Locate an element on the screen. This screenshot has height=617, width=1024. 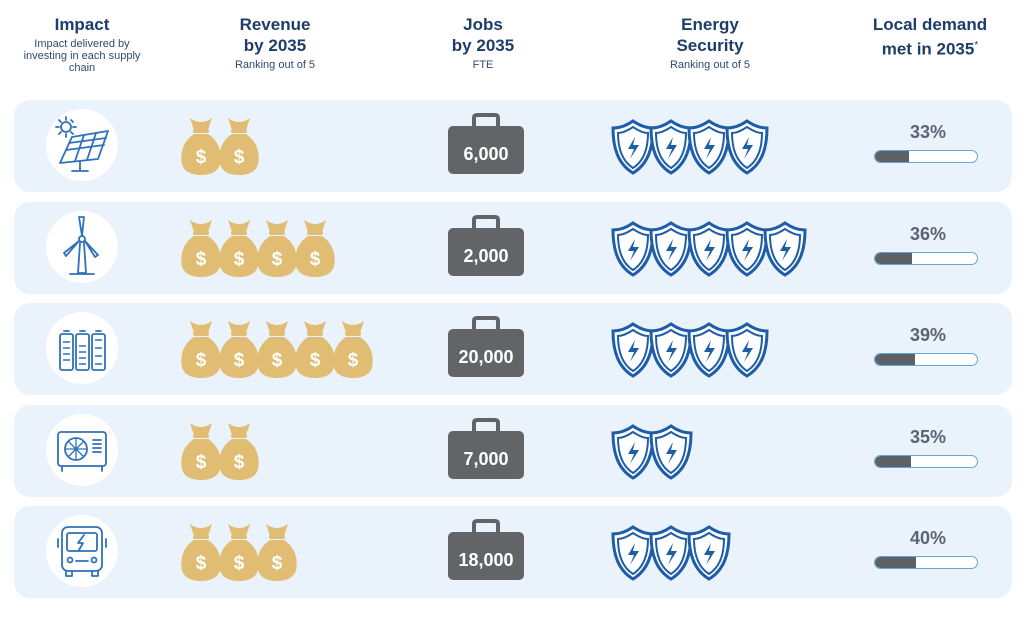
revenue-header: Revenue by 2035 Ranking out of 5 is located at coordinates (275, 42).